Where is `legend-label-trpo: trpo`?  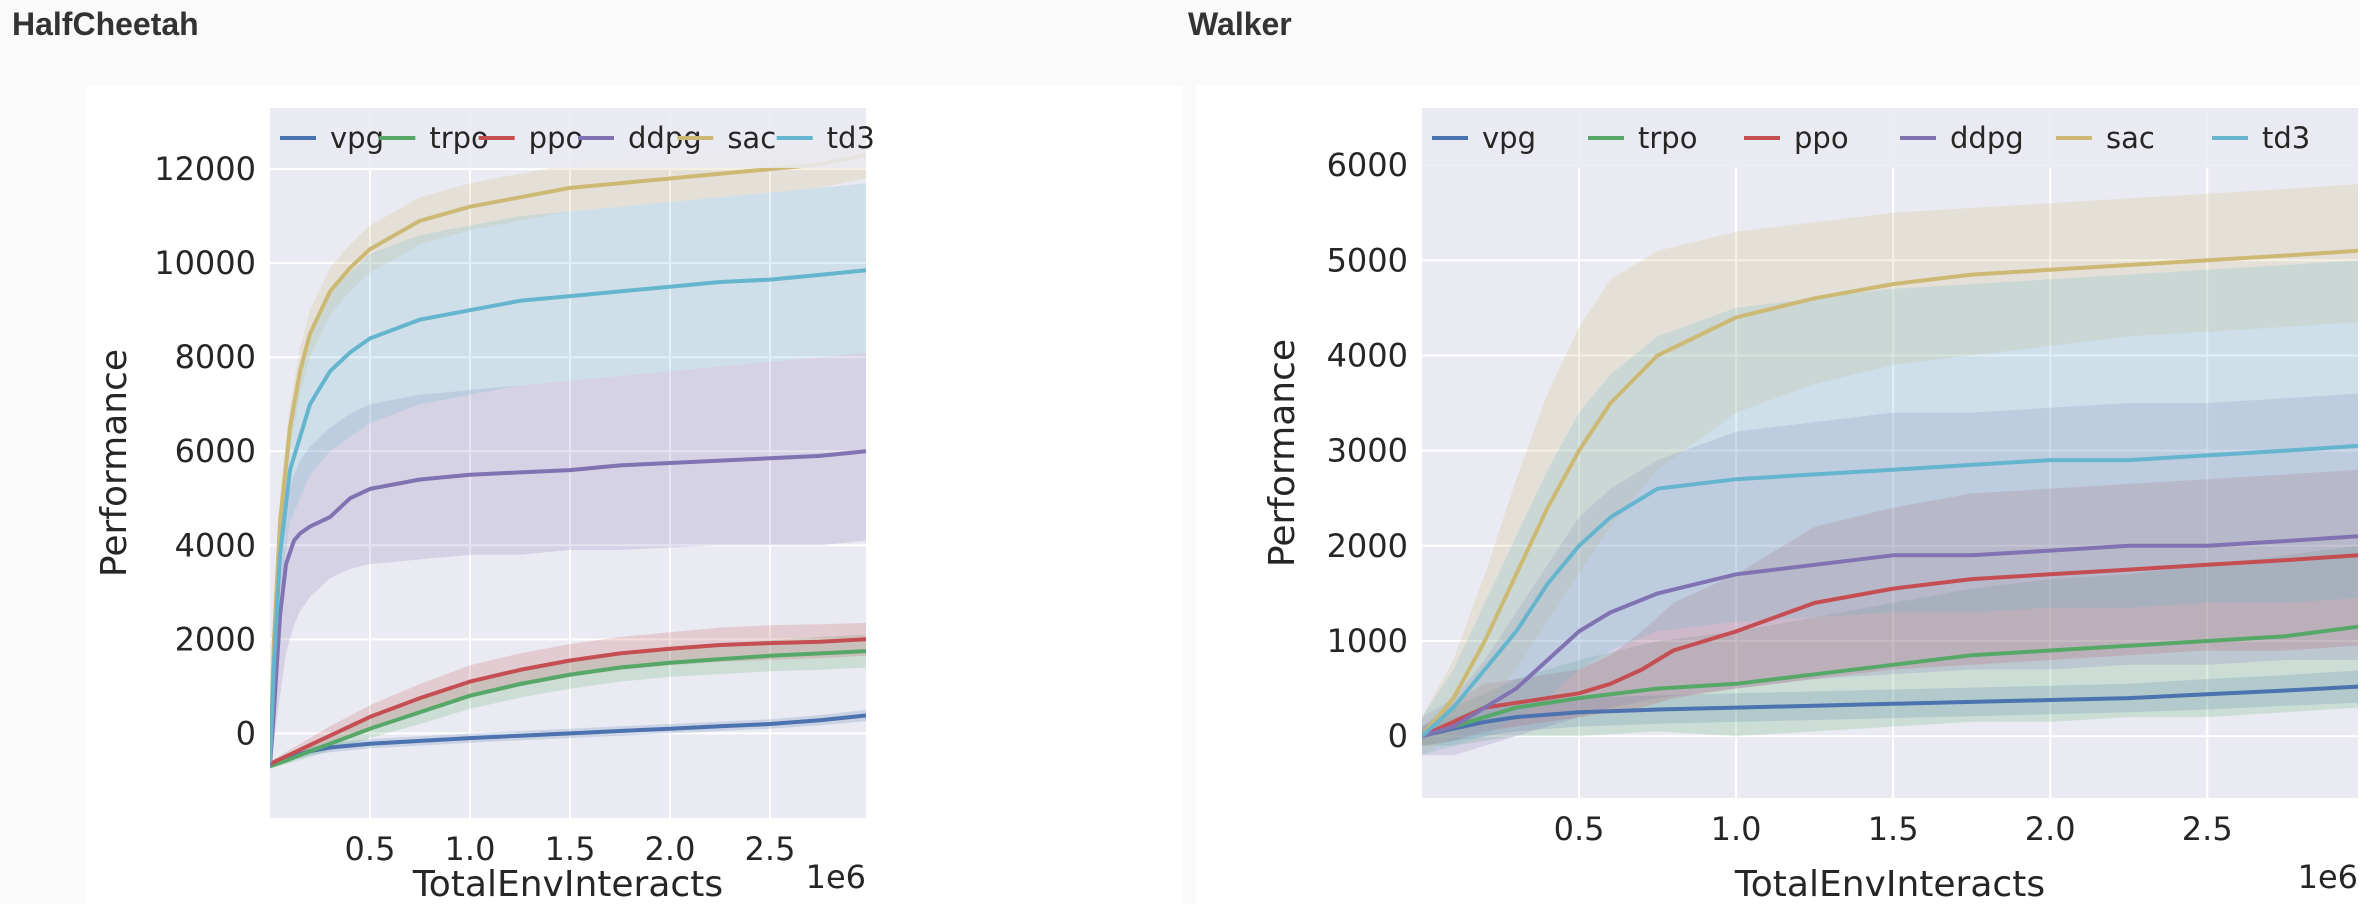 legend-label-trpo: trpo is located at coordinates (1667, 138).